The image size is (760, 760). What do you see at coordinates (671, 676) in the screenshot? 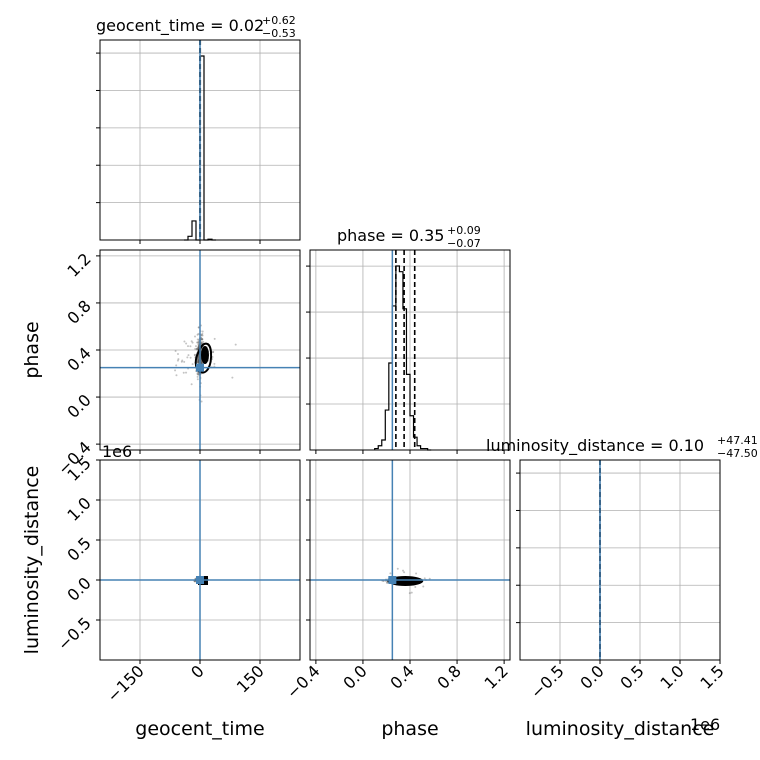
I see `x-tick-label: 1.0` at bounding box center [671, 676].